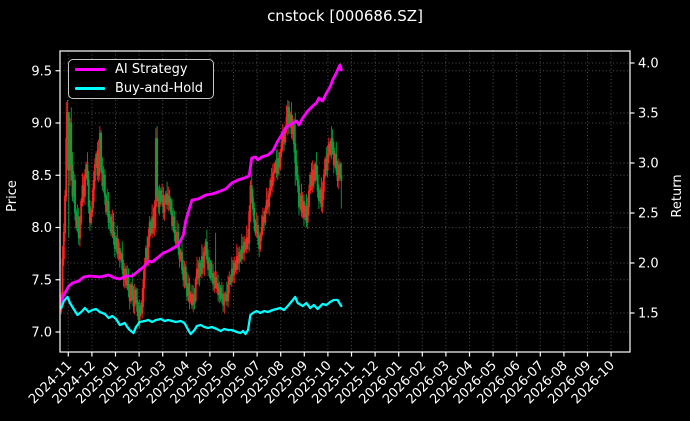  What do you see at coordinates (151, 69) in the screenshot?
I see `legend-label-ai-strategy: AI Strategy` at bounding box center [151, 69].